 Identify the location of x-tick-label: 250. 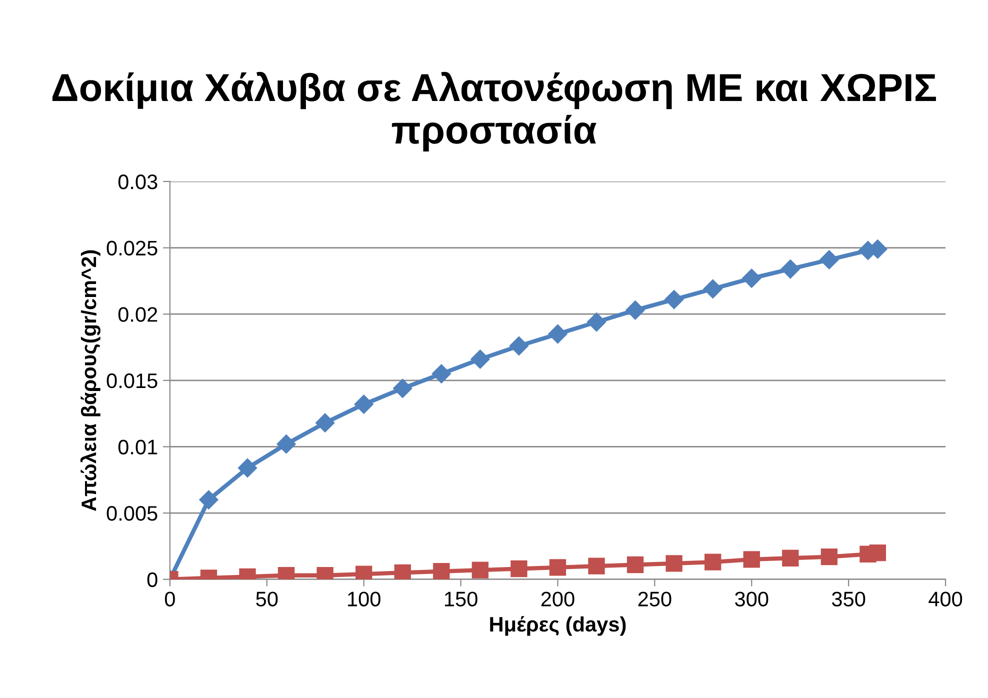
(655, 599).